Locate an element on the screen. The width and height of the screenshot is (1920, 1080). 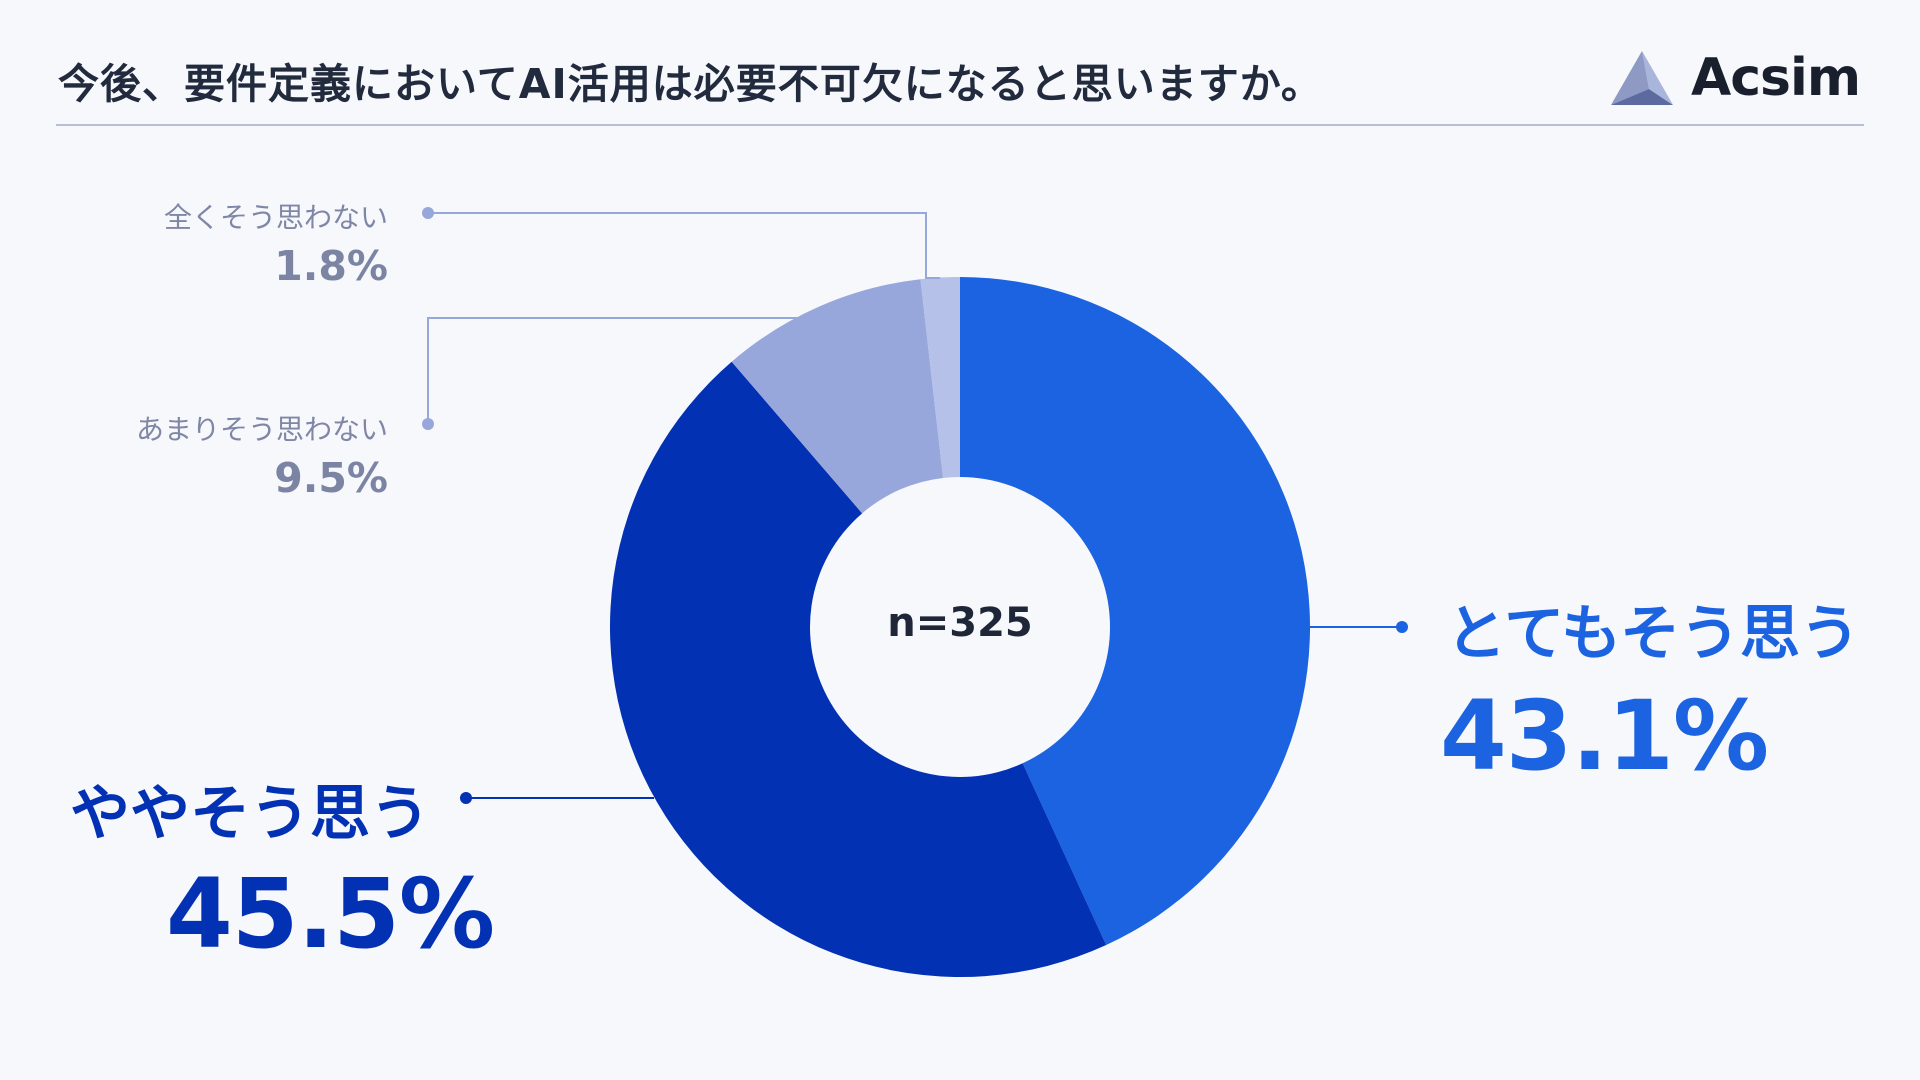
slice-yaya is located at coordinates (858, 669).